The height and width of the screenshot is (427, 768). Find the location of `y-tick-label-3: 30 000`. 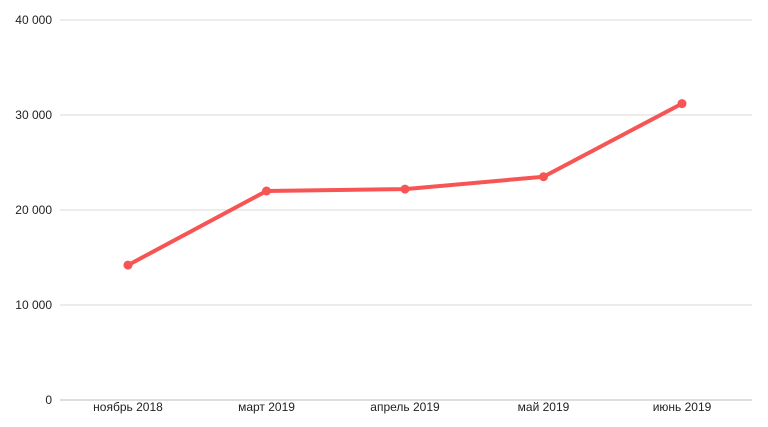

y-tick-label-3: 30 000 is located at coordinates (33, 115).